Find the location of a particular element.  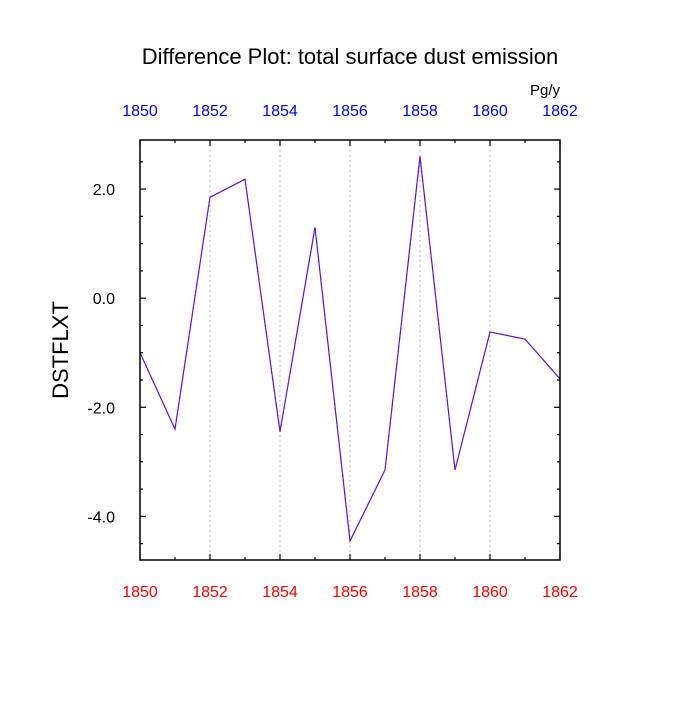

y-axis-title: DSTFLXT is located at coordinates (60, 350).